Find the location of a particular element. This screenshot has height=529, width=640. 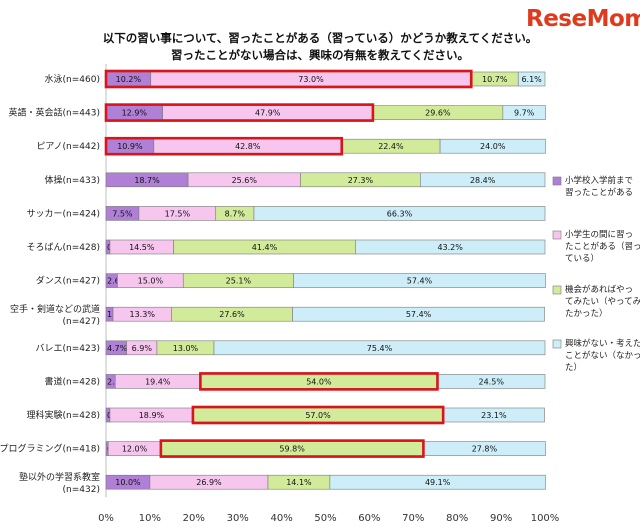

data-label: 13.3% is located at coordinates (143, 314).